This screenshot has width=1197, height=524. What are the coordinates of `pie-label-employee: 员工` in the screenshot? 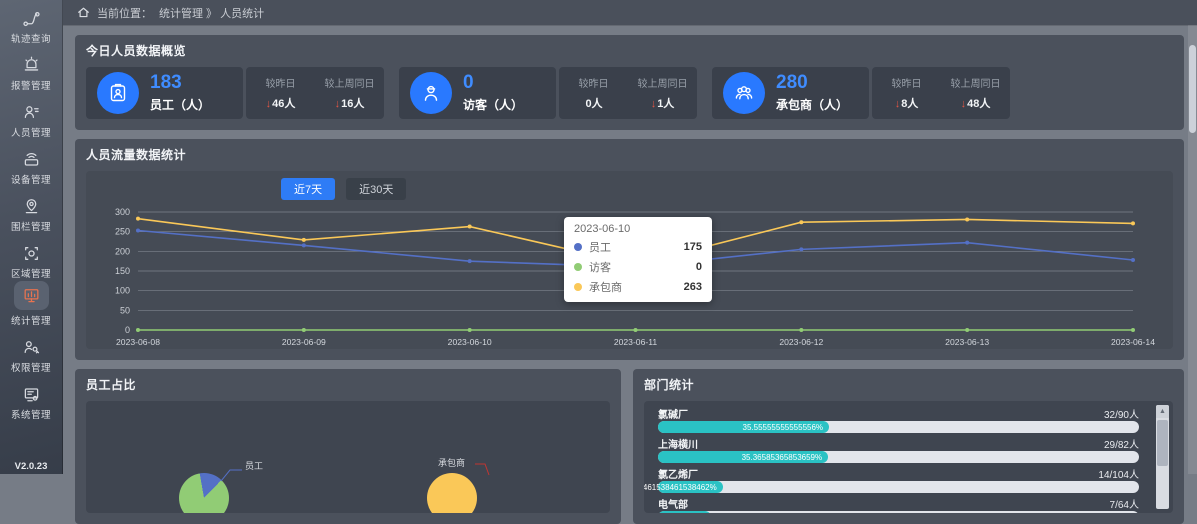 It's located at (254, 466).